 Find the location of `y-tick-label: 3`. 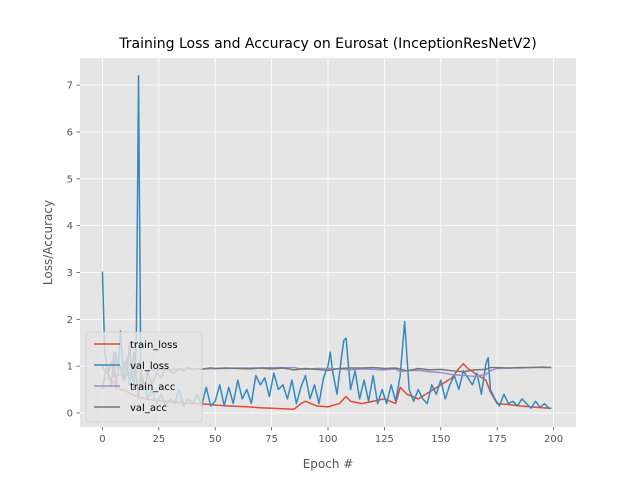

y-tick-label: 3 is located at coordinates (70, 273).